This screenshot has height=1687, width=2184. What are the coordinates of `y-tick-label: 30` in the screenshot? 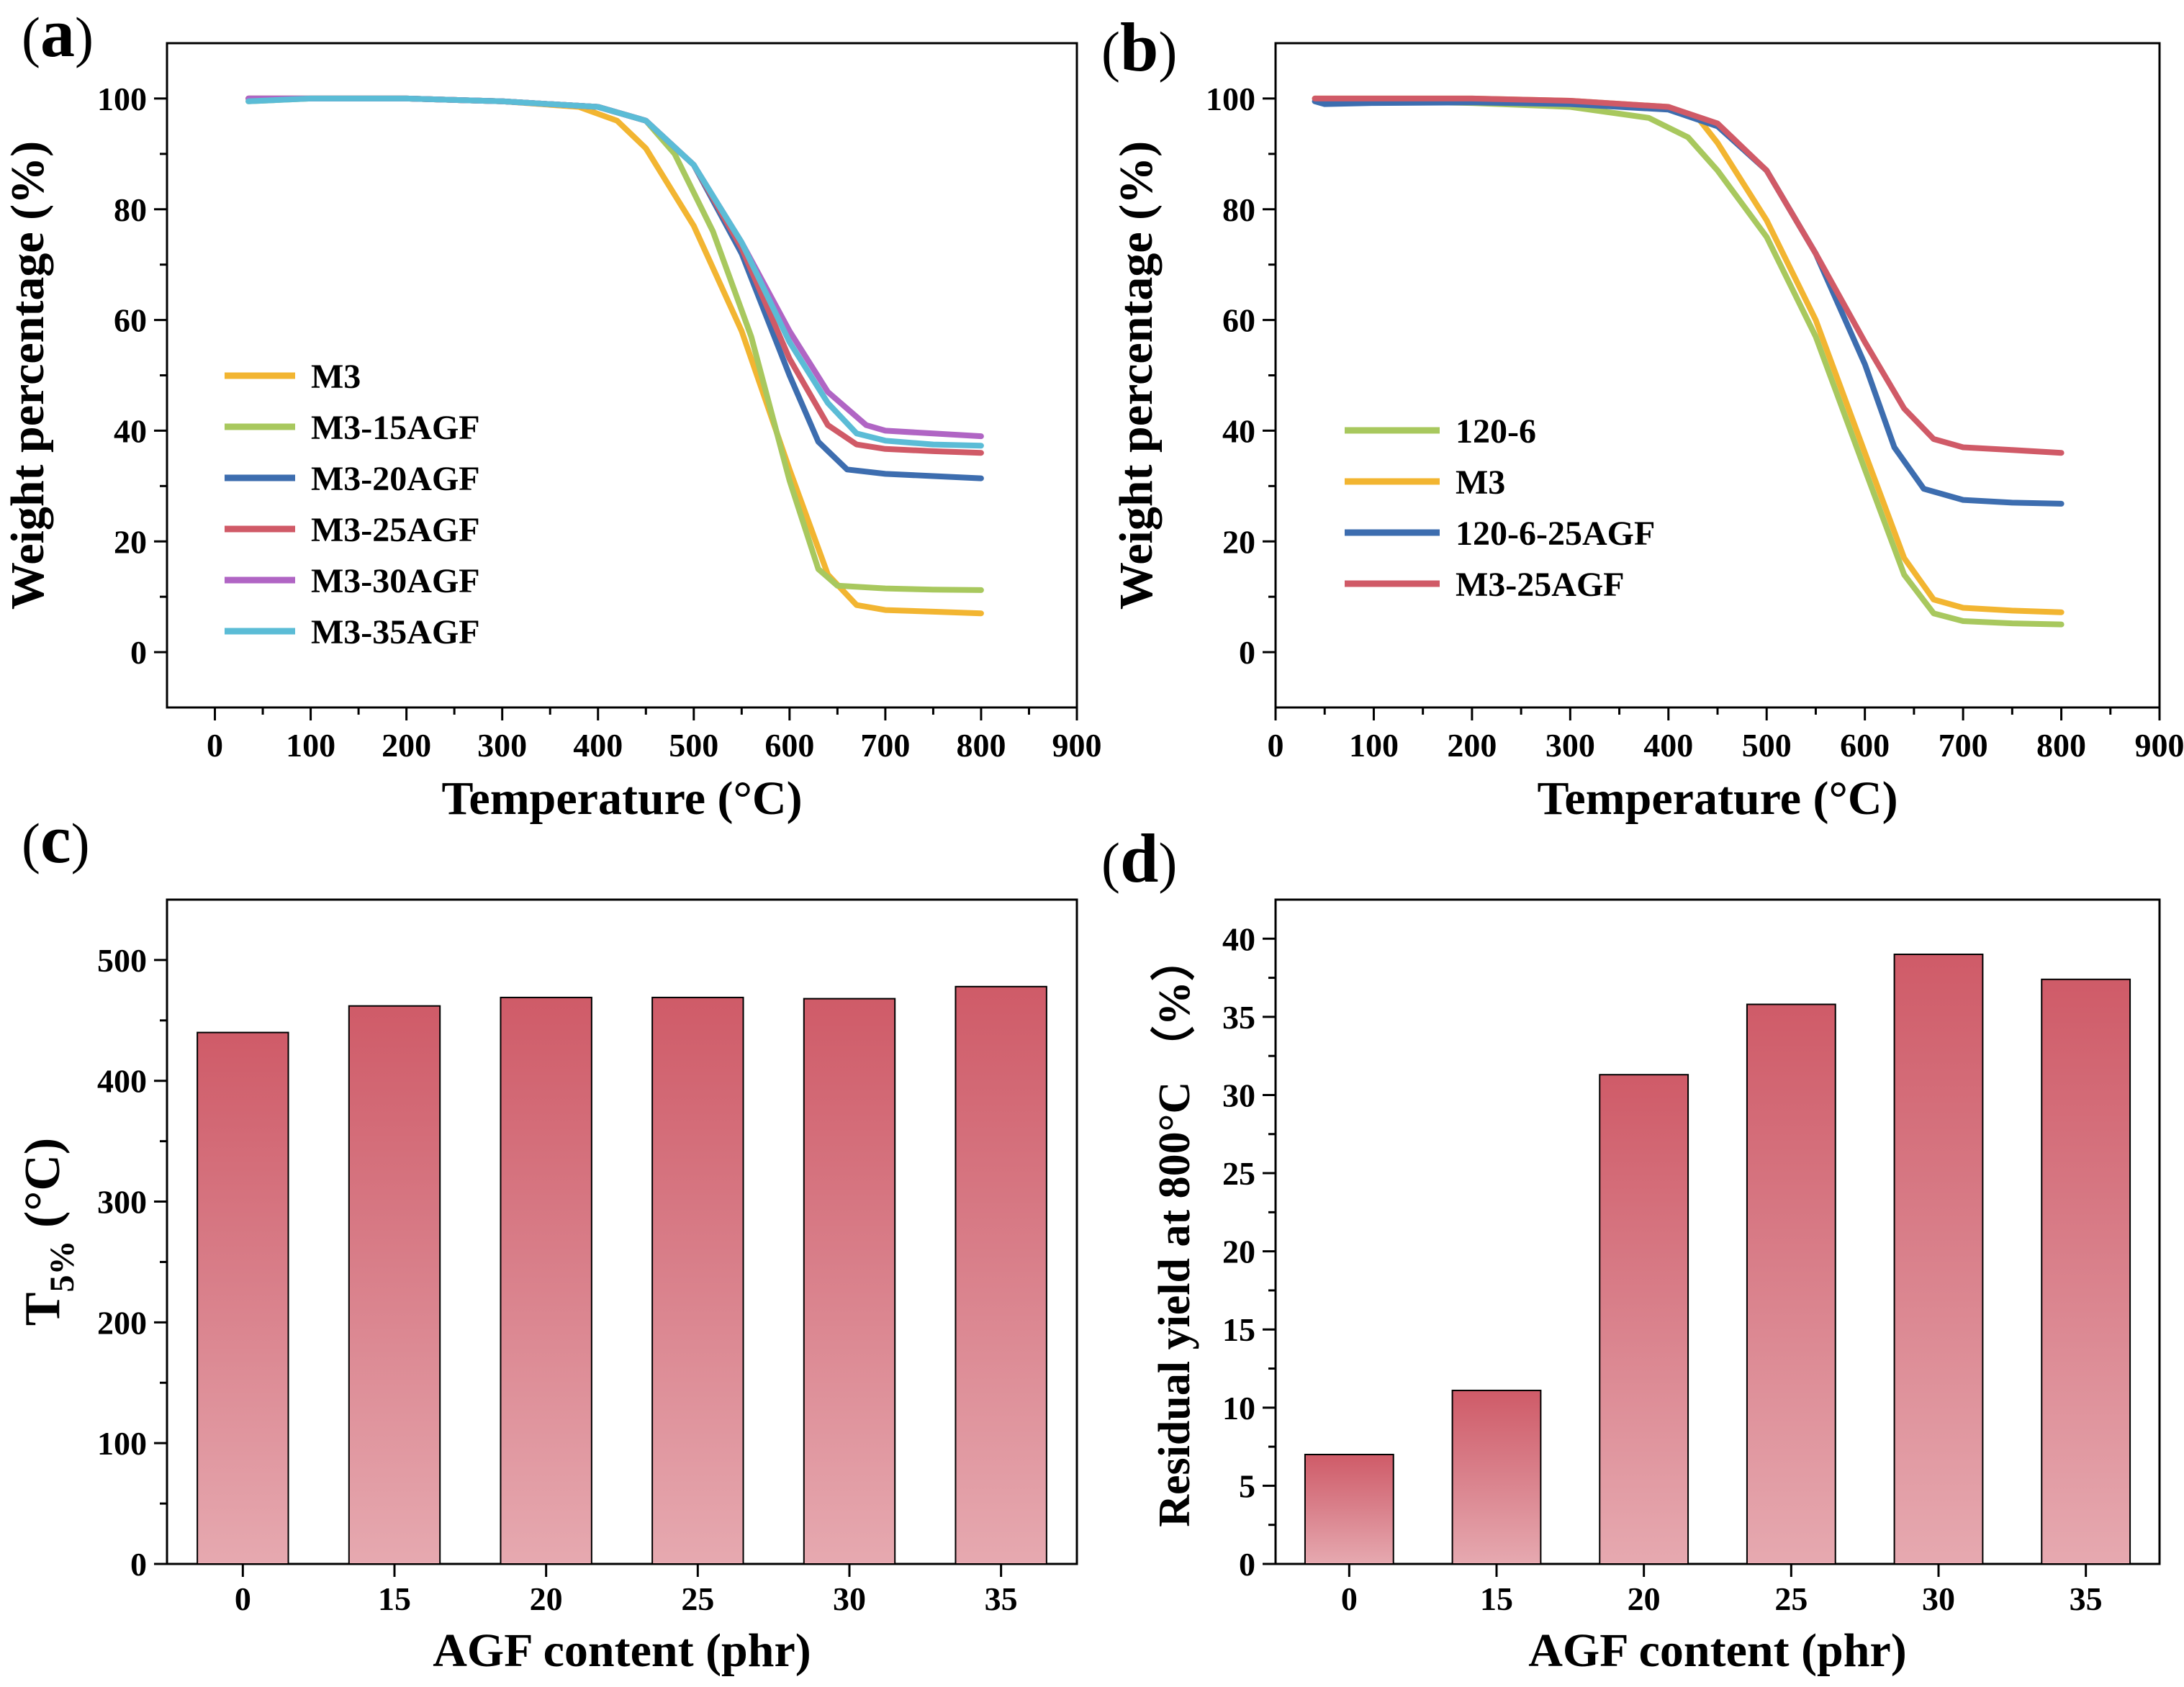 It's located at (1238, 1095).